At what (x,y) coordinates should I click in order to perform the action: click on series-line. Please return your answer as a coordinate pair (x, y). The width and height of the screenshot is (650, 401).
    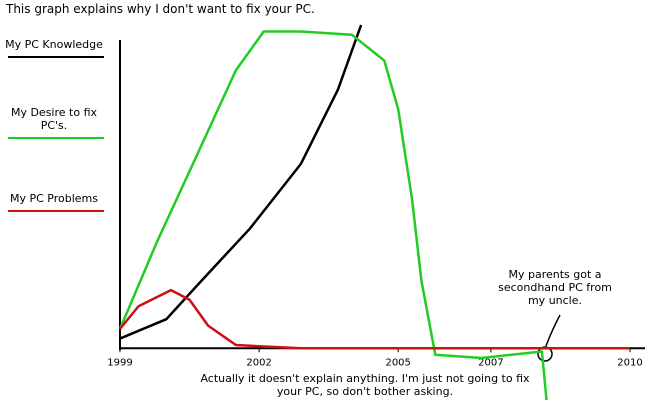
    Looking at the image, I should click on (374, 319).